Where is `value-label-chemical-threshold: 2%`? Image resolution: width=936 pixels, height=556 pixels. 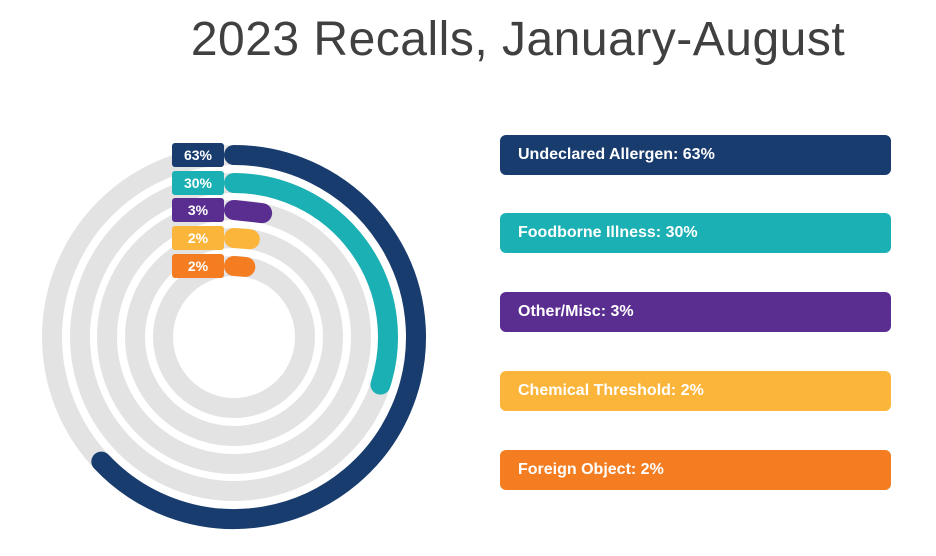 value-label-chemical-threshold: 2% is located at coordinates (198, 238).